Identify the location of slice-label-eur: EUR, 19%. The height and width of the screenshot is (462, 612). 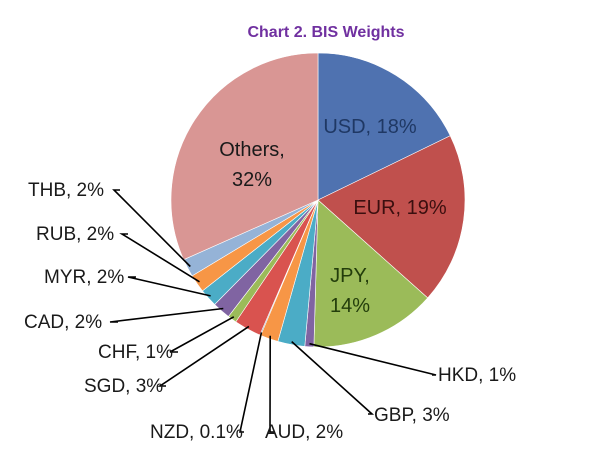
(400, 208).